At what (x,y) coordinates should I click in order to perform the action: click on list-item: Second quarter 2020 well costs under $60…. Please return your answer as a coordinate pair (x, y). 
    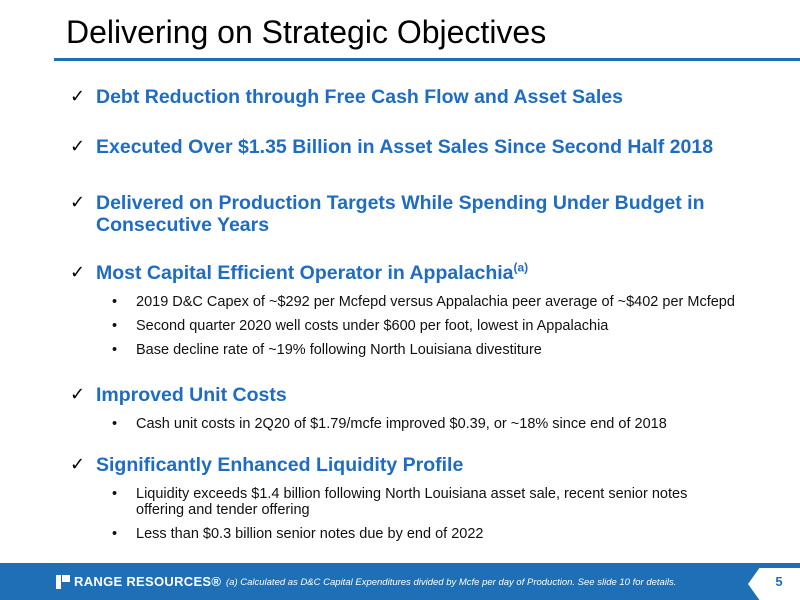
    Looking at the image, I should click on (430, 326).